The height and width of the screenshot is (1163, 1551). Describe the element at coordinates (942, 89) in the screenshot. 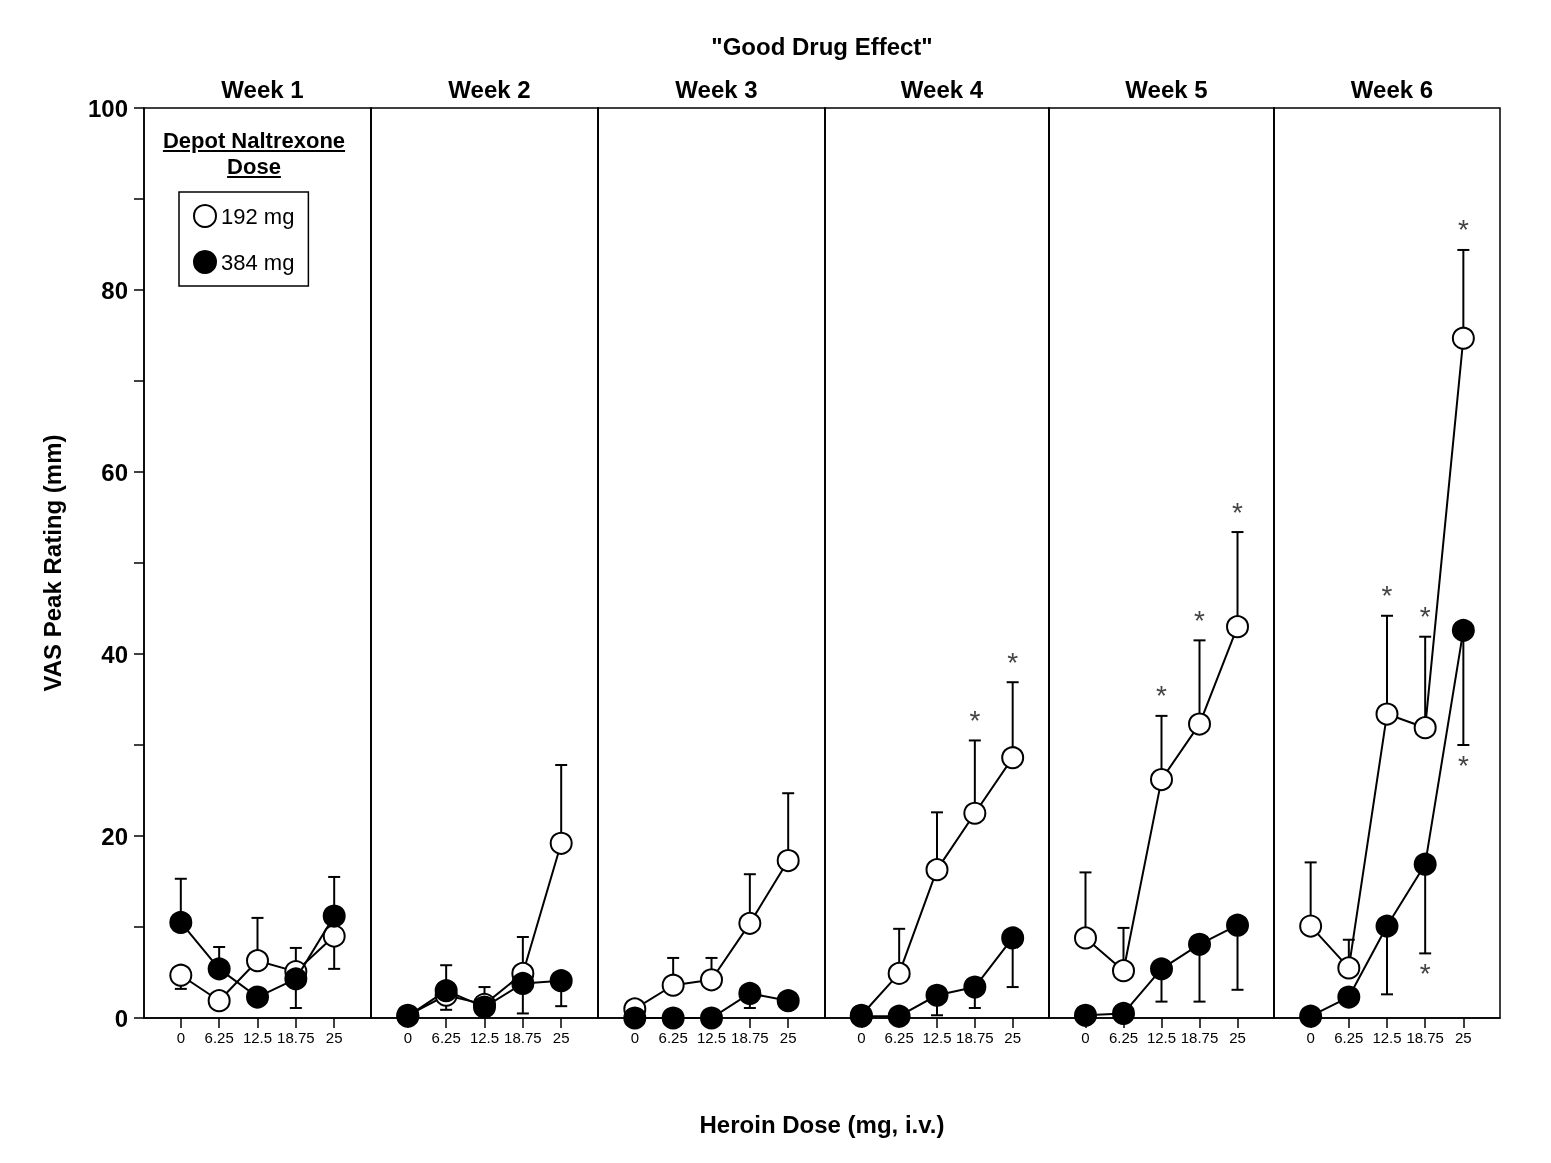

I see `chart-title: Week 4` at that location.